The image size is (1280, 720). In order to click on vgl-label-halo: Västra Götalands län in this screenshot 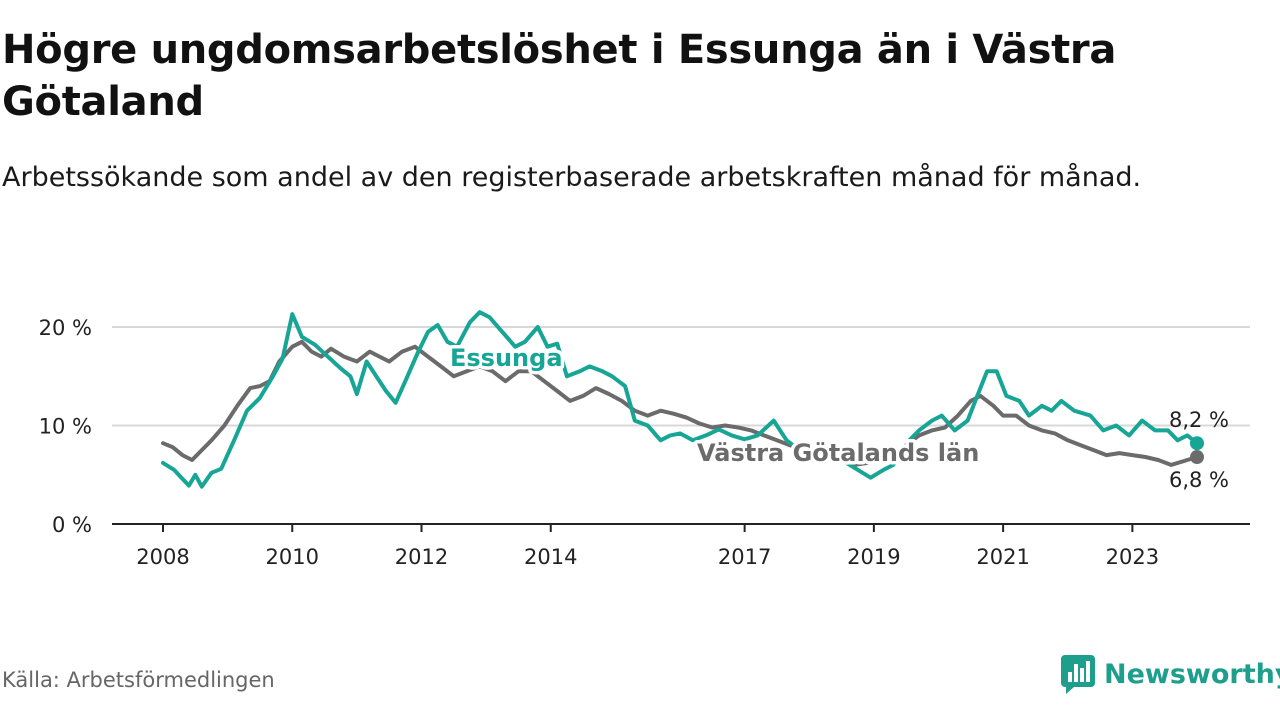, I will do `click(838, 453)`.